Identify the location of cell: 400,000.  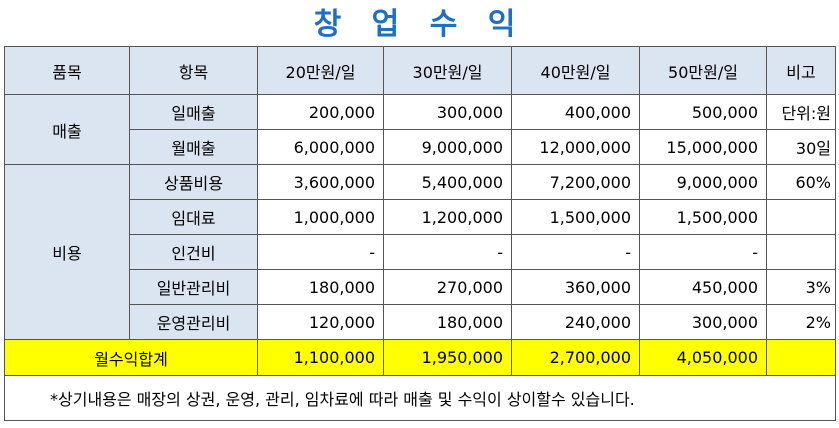
(575, 112).